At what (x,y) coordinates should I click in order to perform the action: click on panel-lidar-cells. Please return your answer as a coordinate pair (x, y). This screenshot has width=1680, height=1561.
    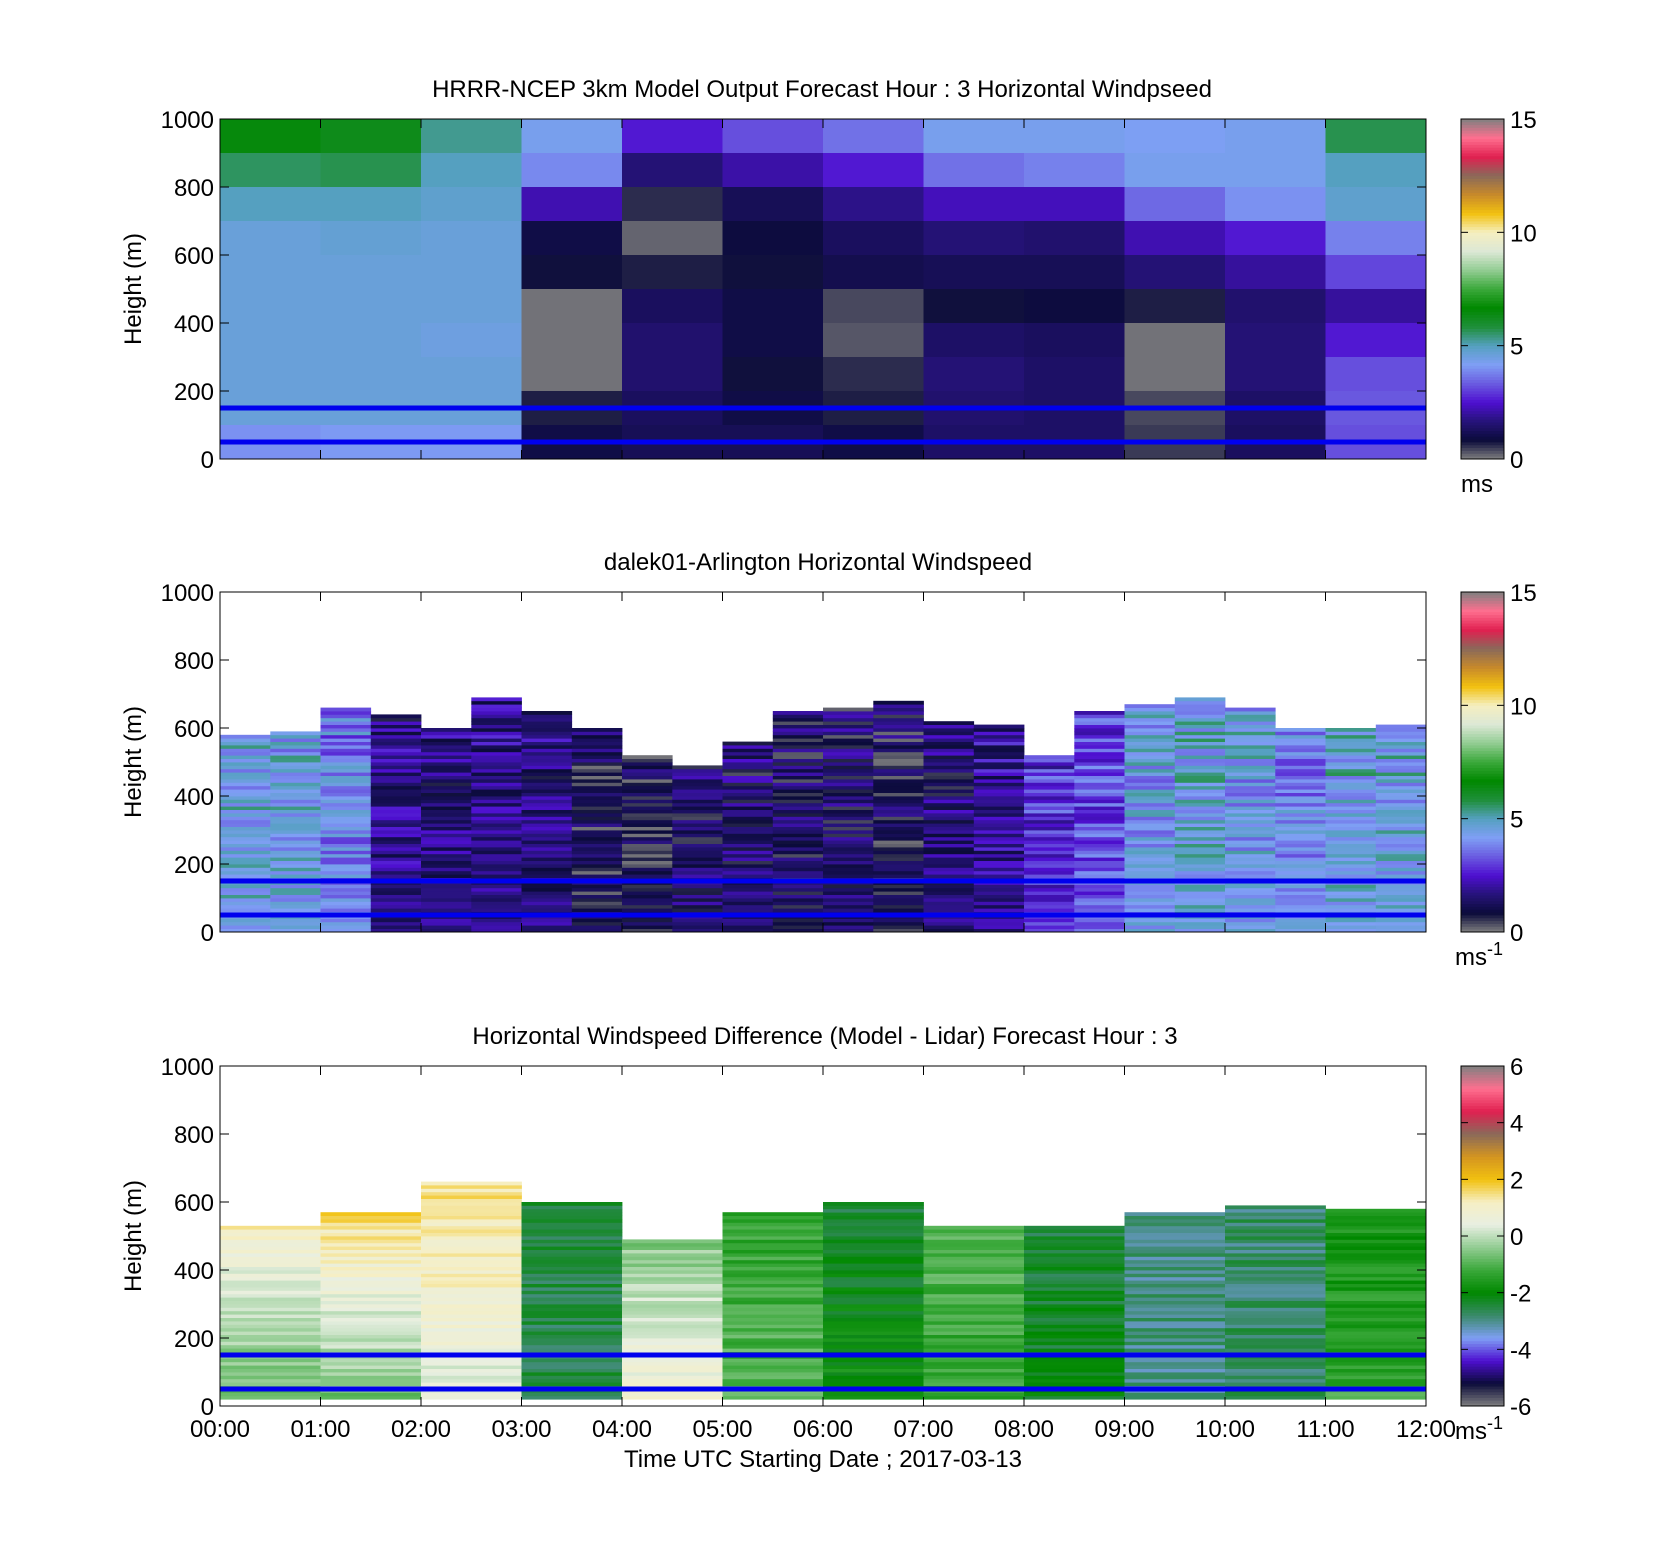
    Looking at the image, I should click on (823, 815).